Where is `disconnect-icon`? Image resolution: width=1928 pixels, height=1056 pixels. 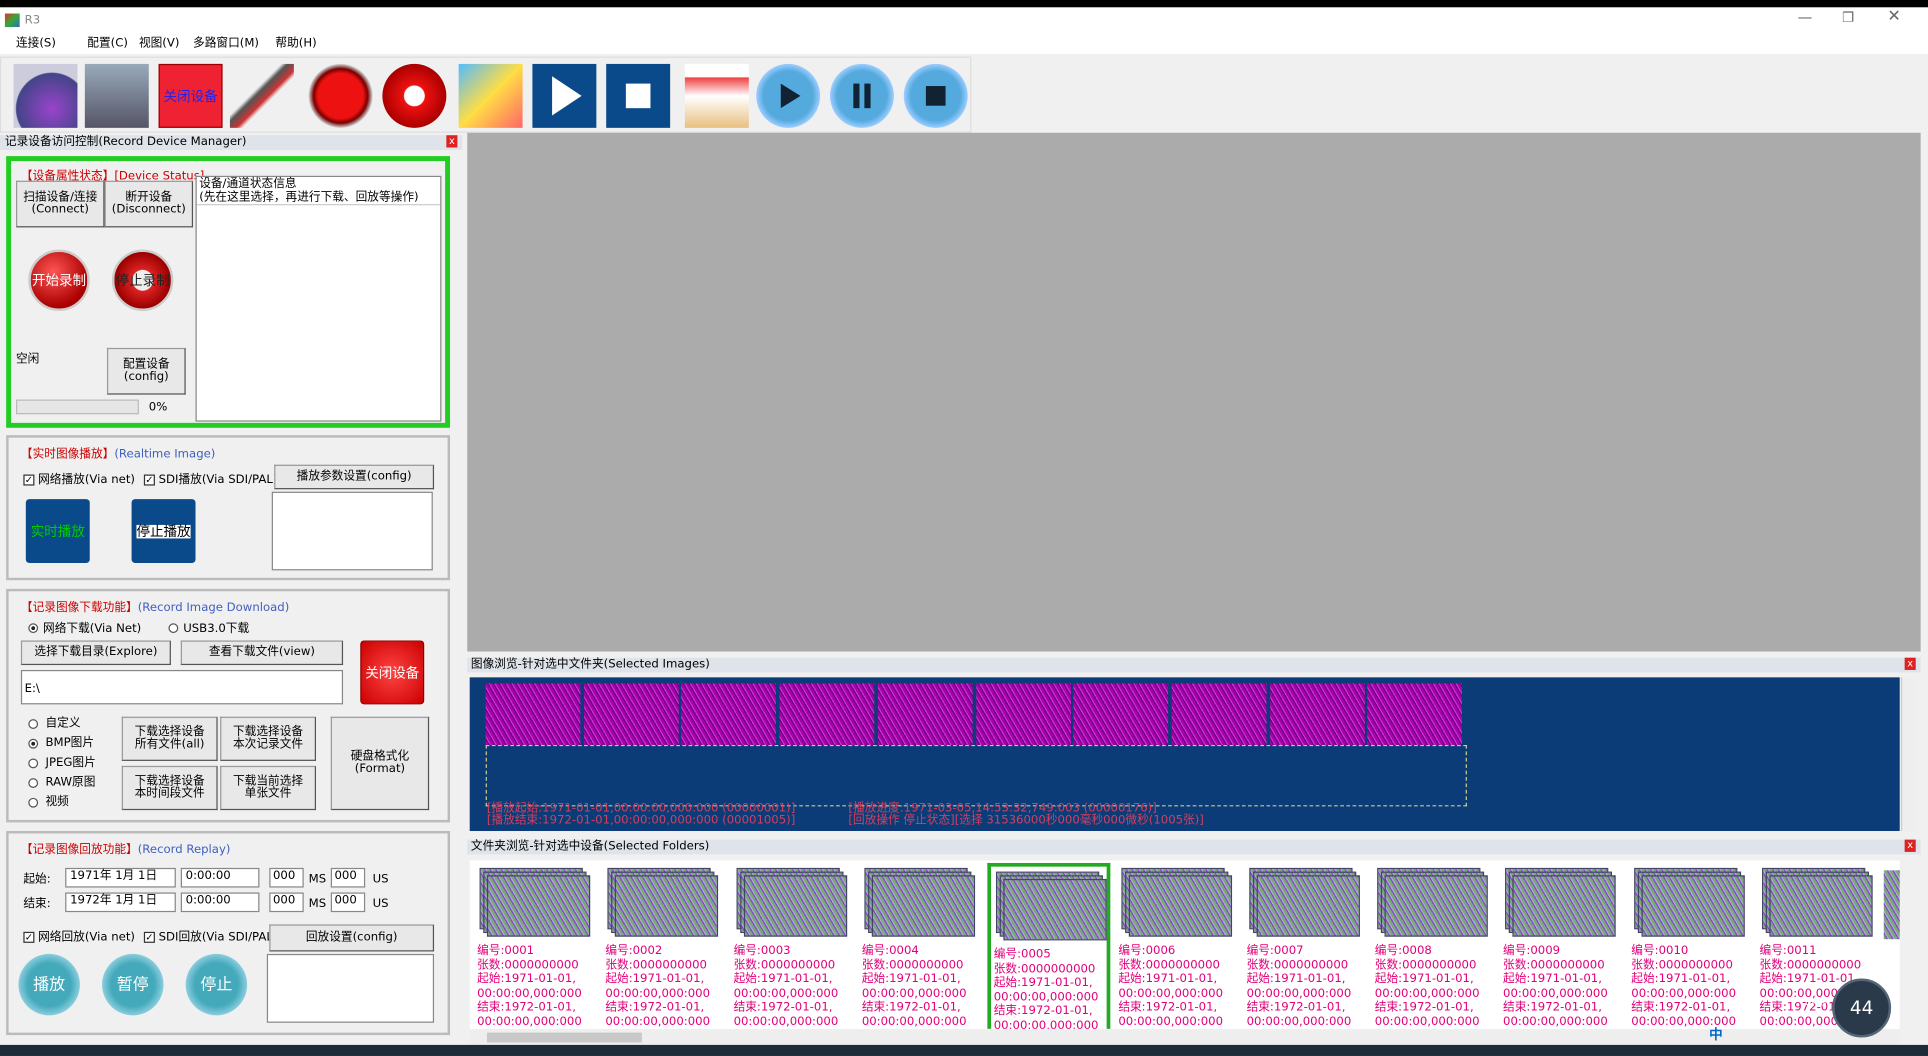 disconnect-icon is located at coordinates (116, 95).